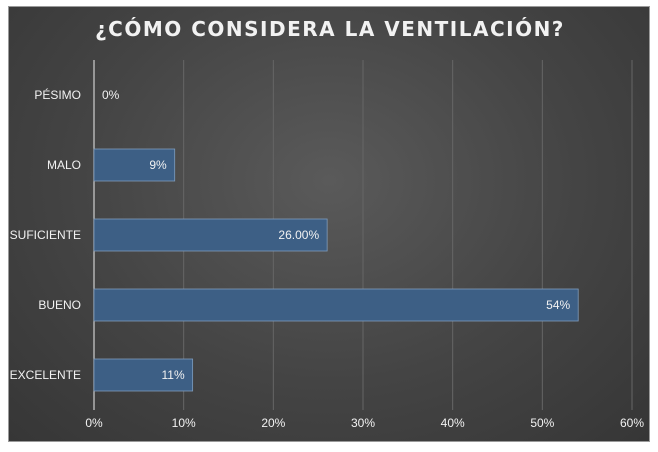 This screenshot has width=658, height=452. What do you see at coordinates (158, 165) in the screenshot?
I see `data-label: 9%` at bounding box center [158, 165].